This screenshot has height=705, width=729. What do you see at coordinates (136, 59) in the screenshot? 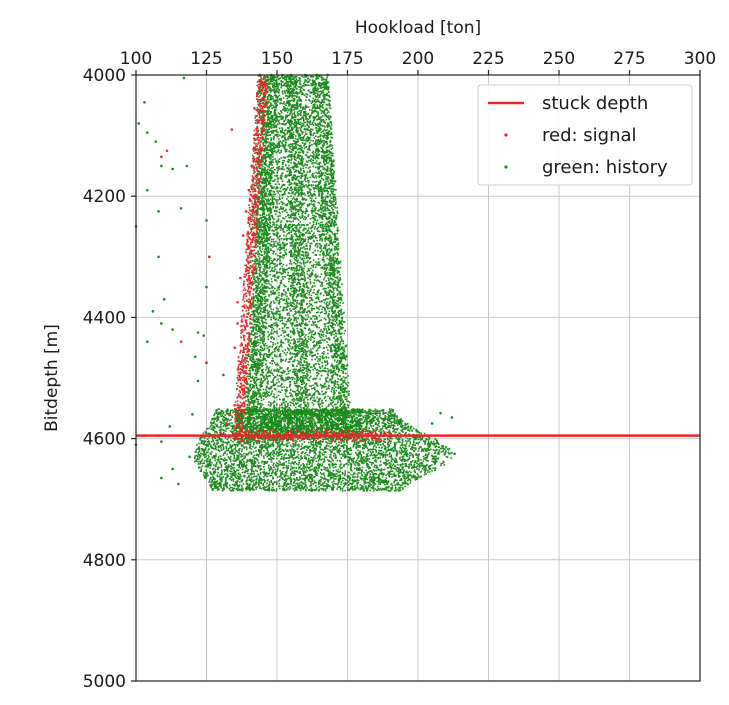
I see `x-tick-label: 100` at bounding box center [136, 59].